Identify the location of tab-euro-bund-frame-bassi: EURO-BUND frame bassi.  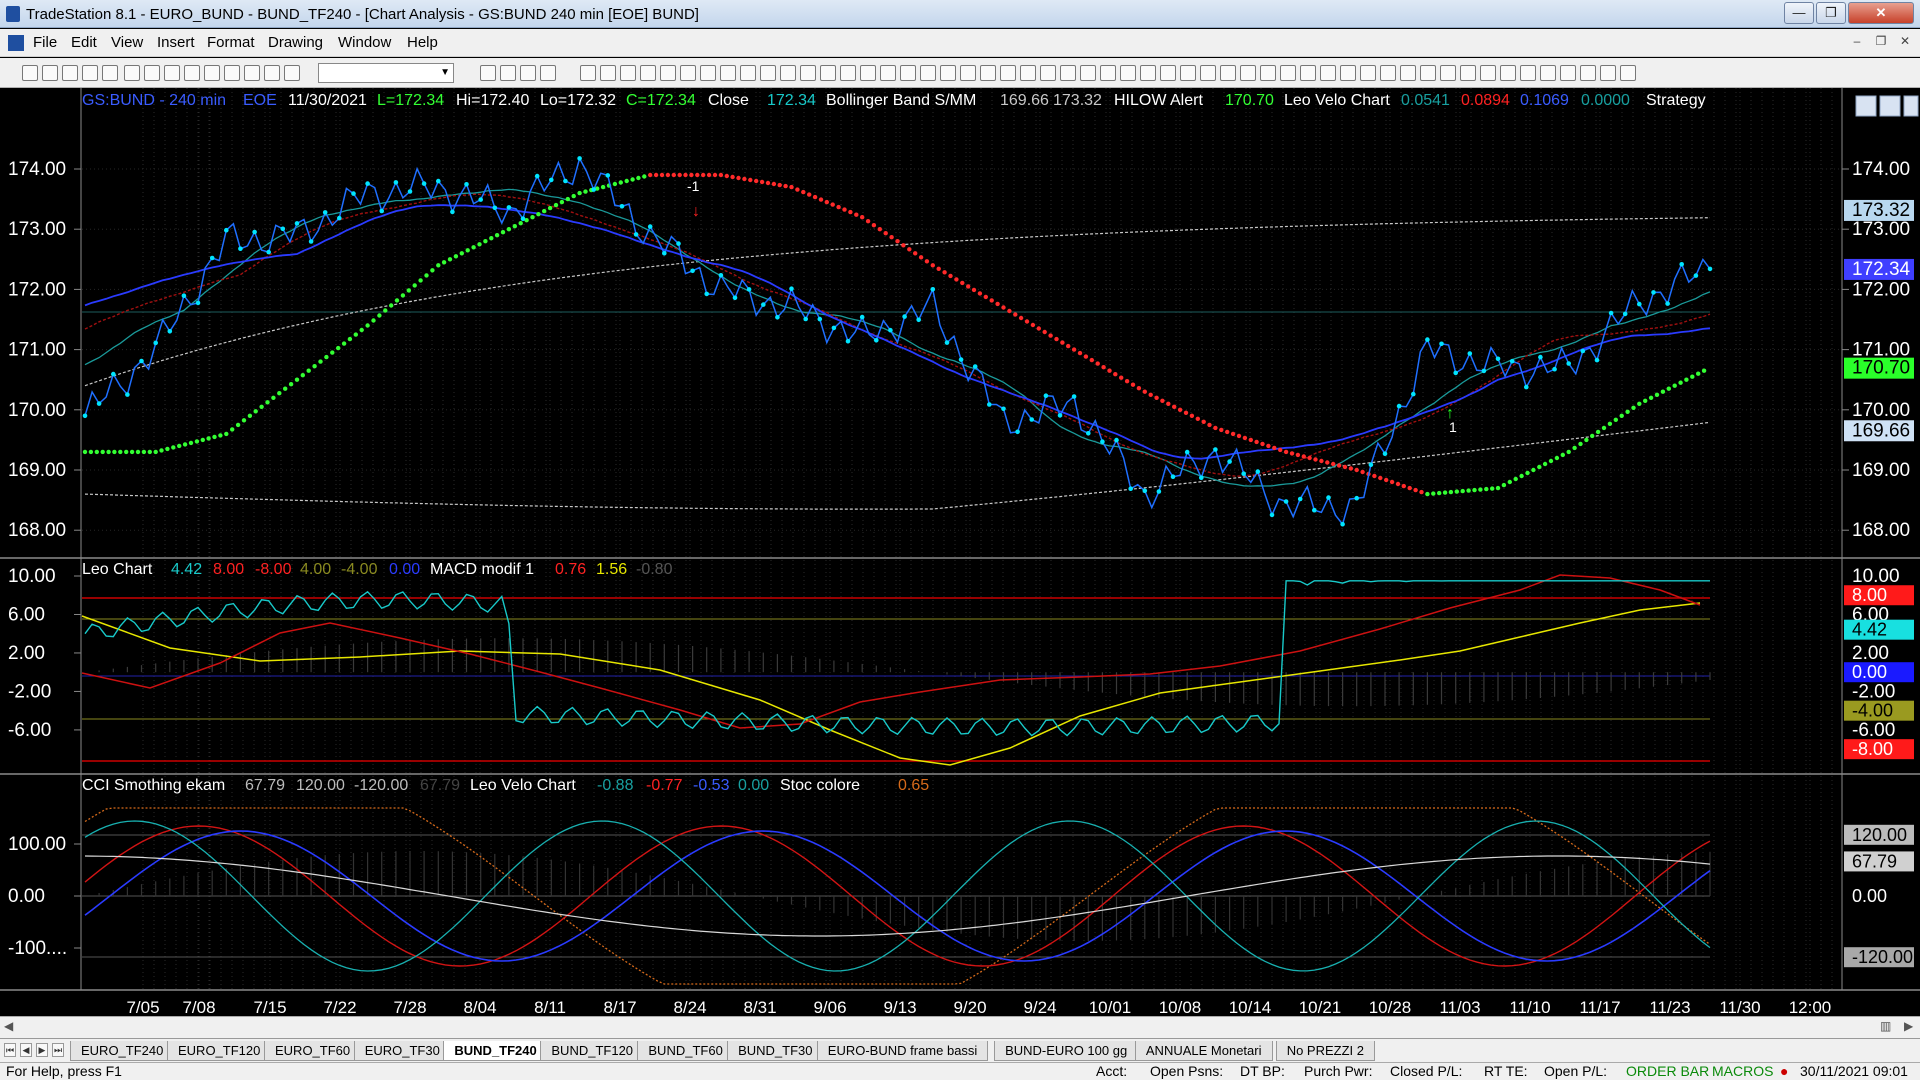
(902, 1051).